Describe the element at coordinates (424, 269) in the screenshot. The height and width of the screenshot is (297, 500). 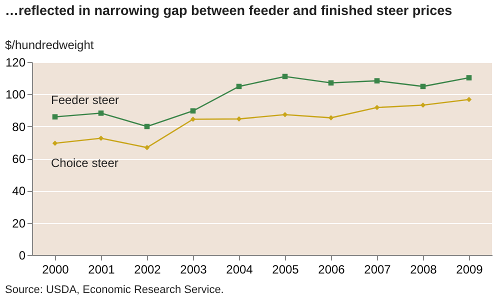
I see `x-tick-label: 2008` at that location.